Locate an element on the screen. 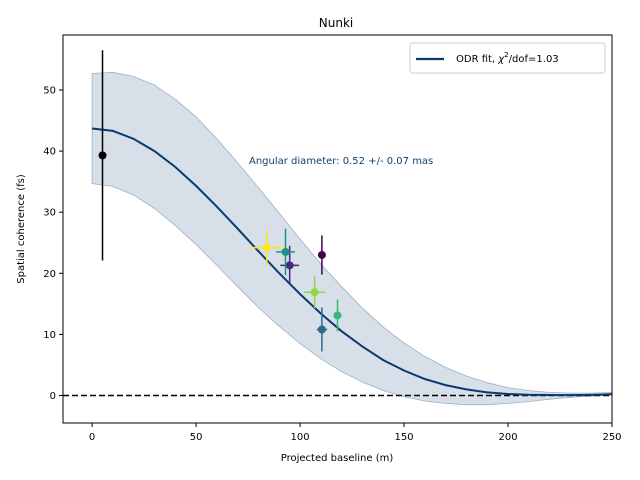 The image size is (640, 480). x-axis-ticks: 0 50 100 150 200 250 is located at coordinates (355, 433).